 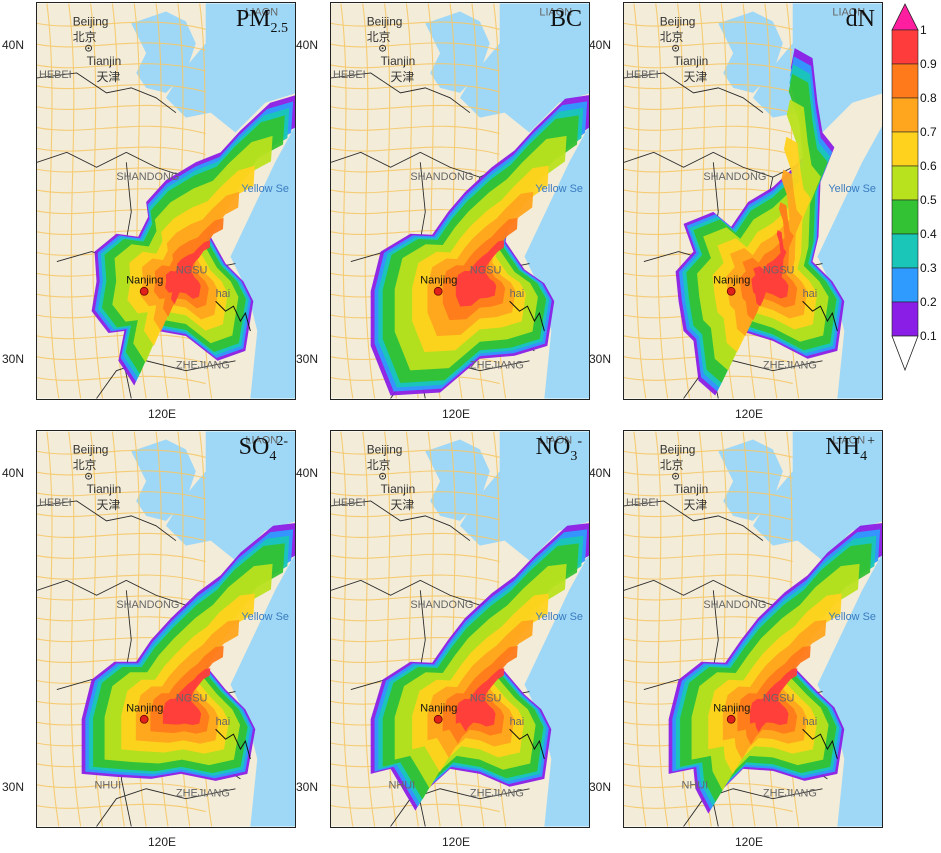 What do you see at coordinates (928, 166) in the screenshot?
I see `colorbar-tick-label: 0.6` at bounding box center [928, 166].